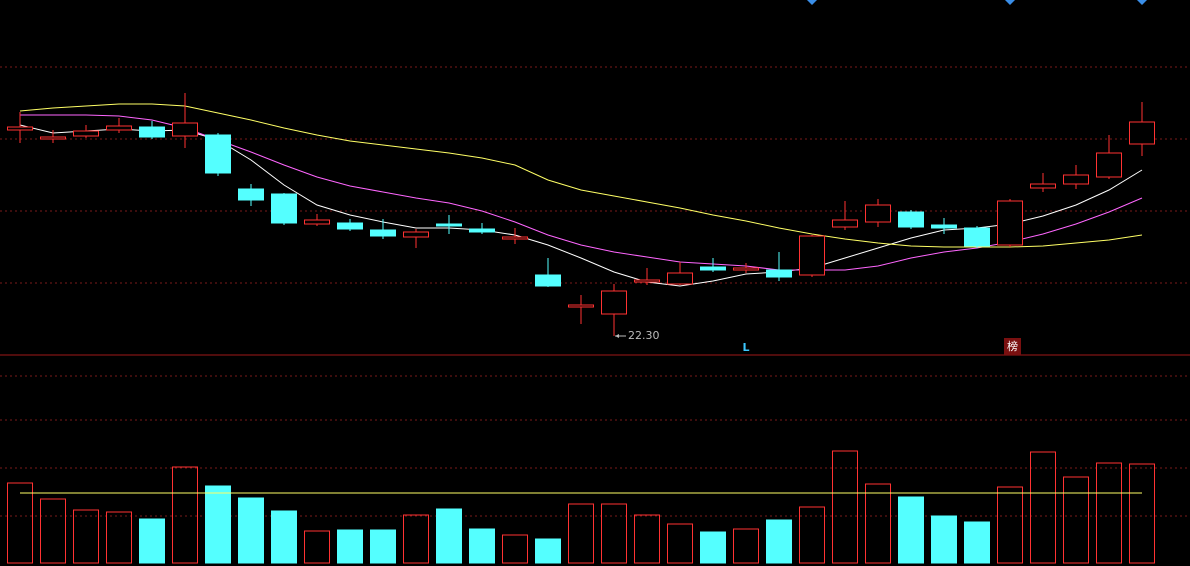 This screenshot has width=1190, height=566. I want to click on low-label: 22.30, so click(644, 335).